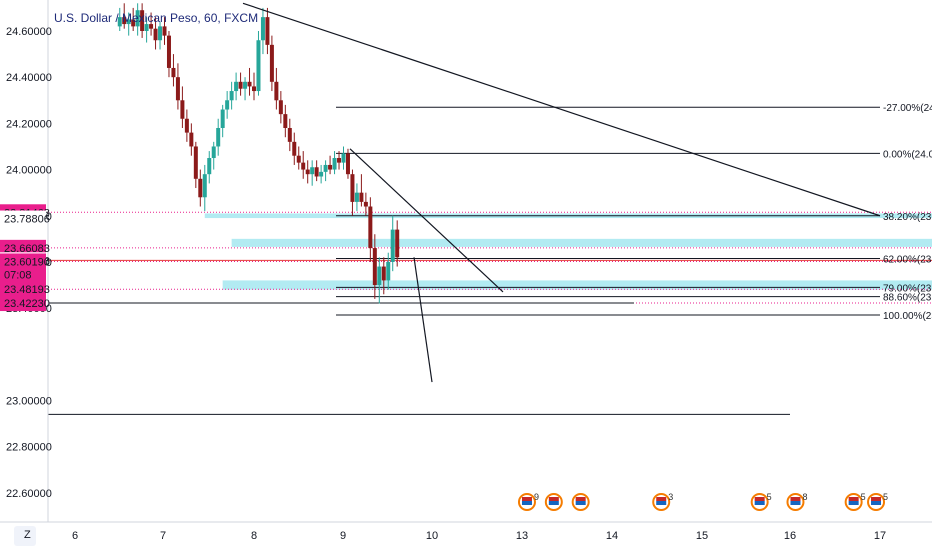 The image size is (932, 550). Describe the element at coordinates (702, 501) in the screenshot. I see `economic-events: 9 3 5 8 5 5` at that location.